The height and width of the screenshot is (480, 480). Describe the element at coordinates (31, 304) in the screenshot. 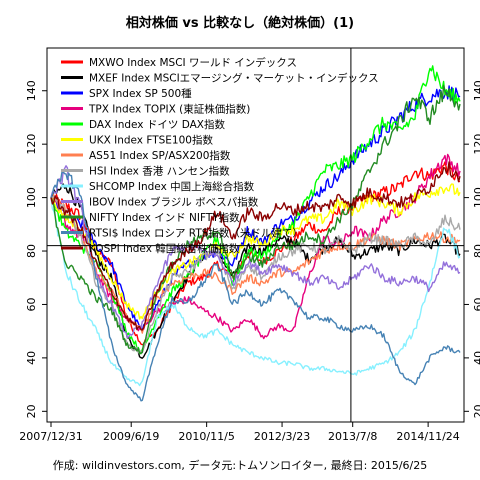

I see `y-tick-label-left: 60` at that location.